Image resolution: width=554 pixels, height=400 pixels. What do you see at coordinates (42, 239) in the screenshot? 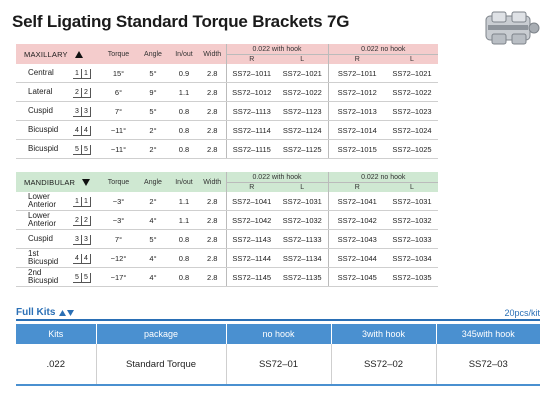
I see `tooth-name: Cuspid` at bounding box center [42, 239].